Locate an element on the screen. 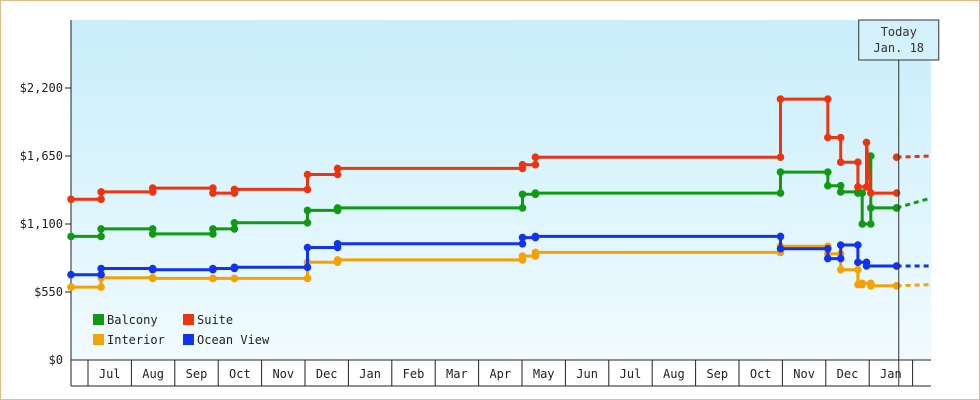 The image size is (980, 400). legend-item: Ocean View is located at coordinates (226, 340).